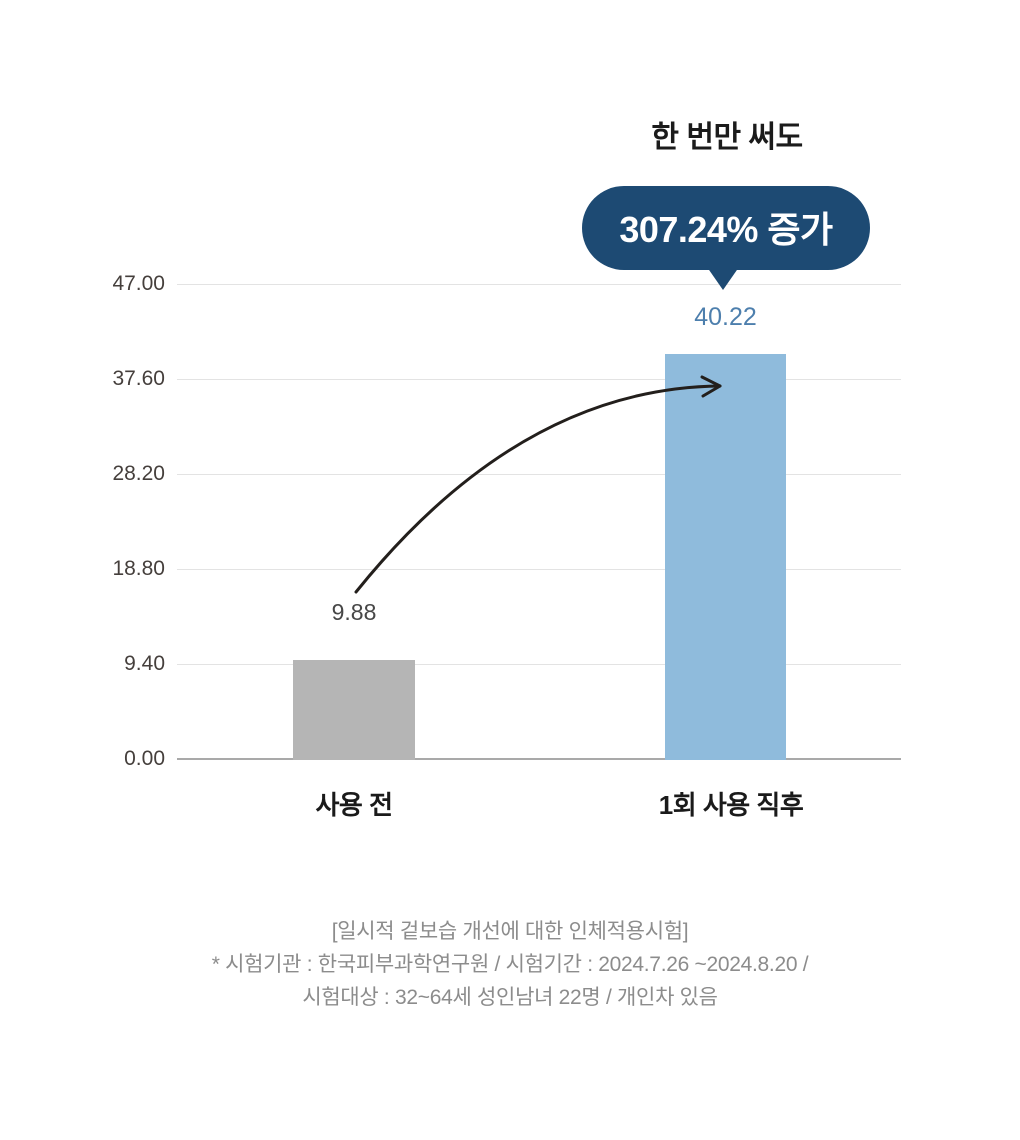 The height and width of the screenshot is (1140, 1020). I want to click on chart-title: 한 번만 써도, so click(727, 137).